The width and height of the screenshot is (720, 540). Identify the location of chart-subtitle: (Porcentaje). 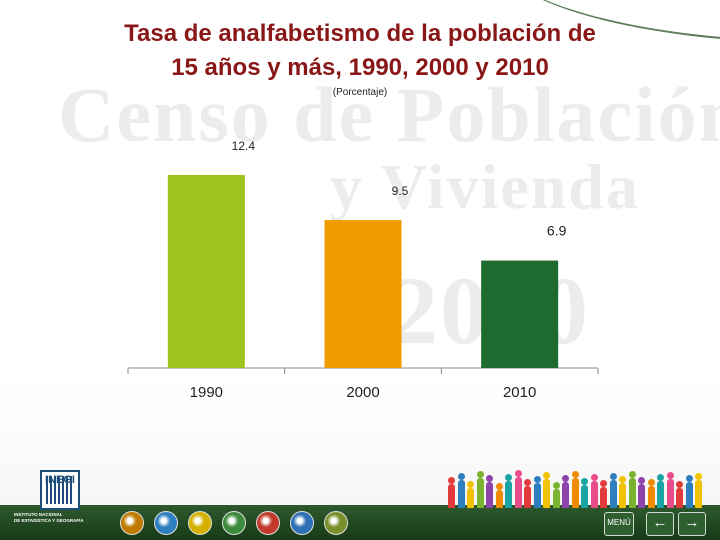
(360, 92).